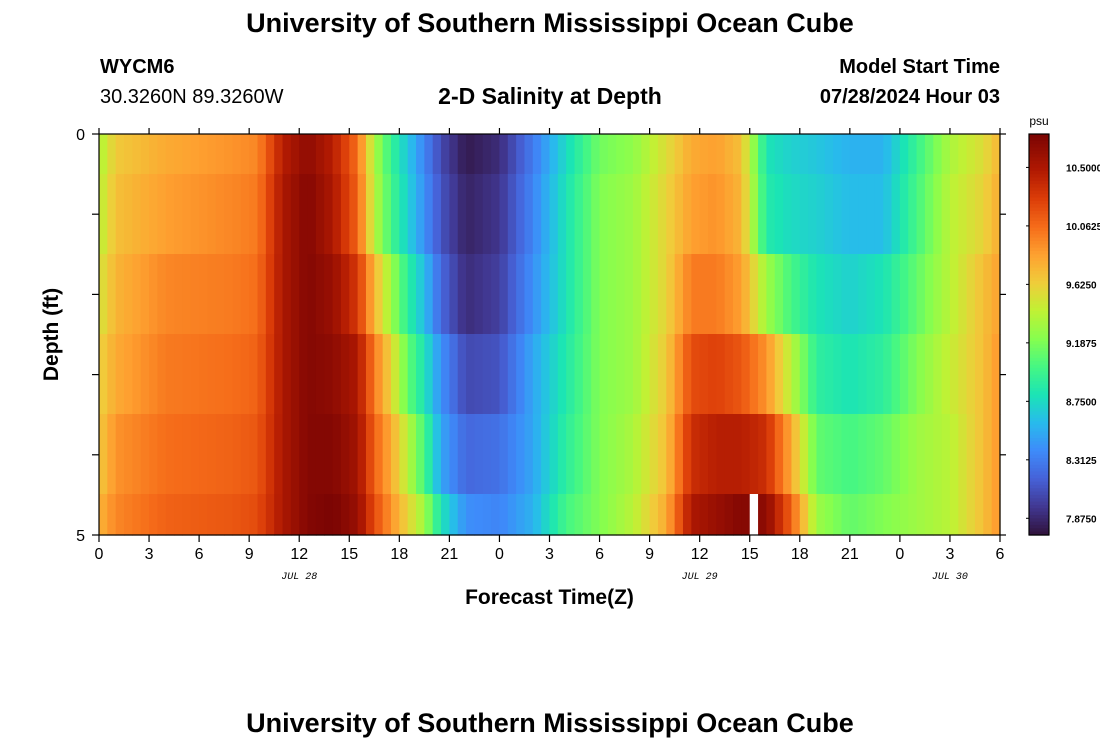 The height and width of the screenshot is (750, 1100). What do you see at coordinates (649, 554) in the screenshot?
I see `x-tick-label: 9` at bounding box center [649, 554].